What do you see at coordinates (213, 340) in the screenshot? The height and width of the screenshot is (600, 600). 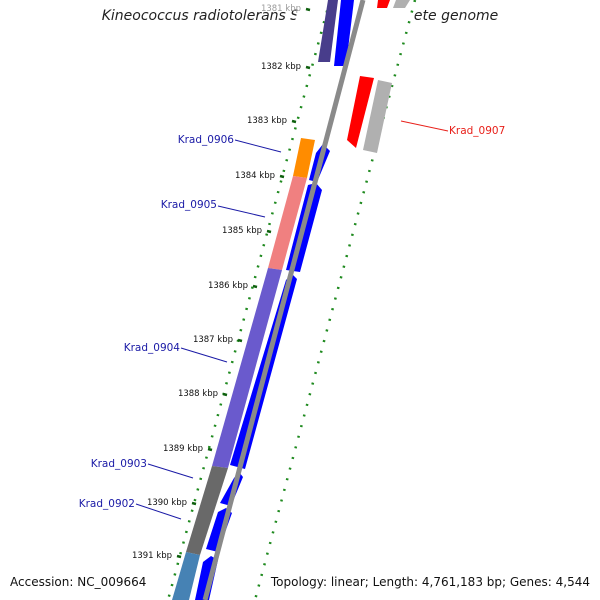 I see `scale-tick-label: 1387 kbp` at bounding box center [213, 340].